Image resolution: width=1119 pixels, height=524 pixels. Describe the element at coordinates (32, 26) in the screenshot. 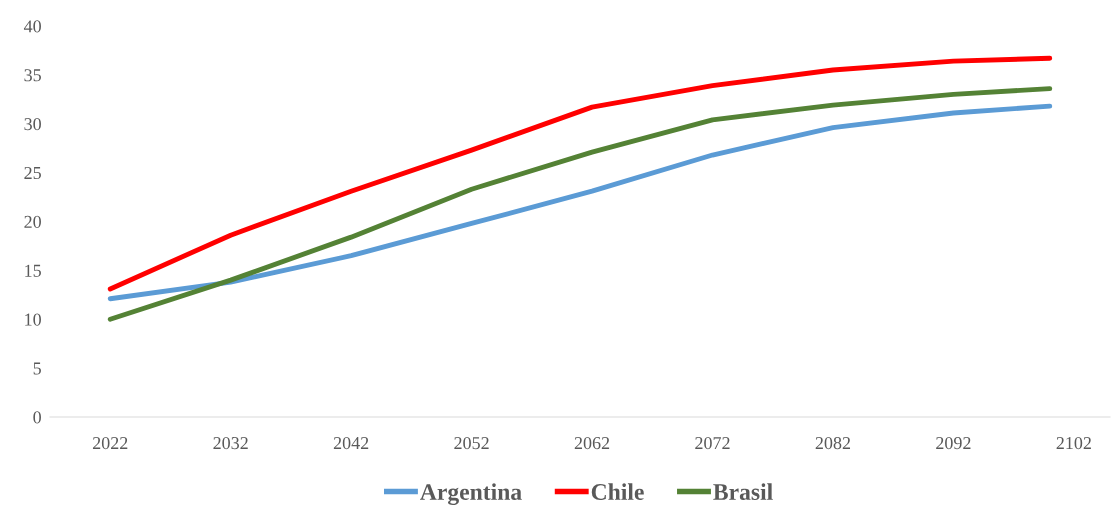

I see `y-tick-label: 40` at that location.